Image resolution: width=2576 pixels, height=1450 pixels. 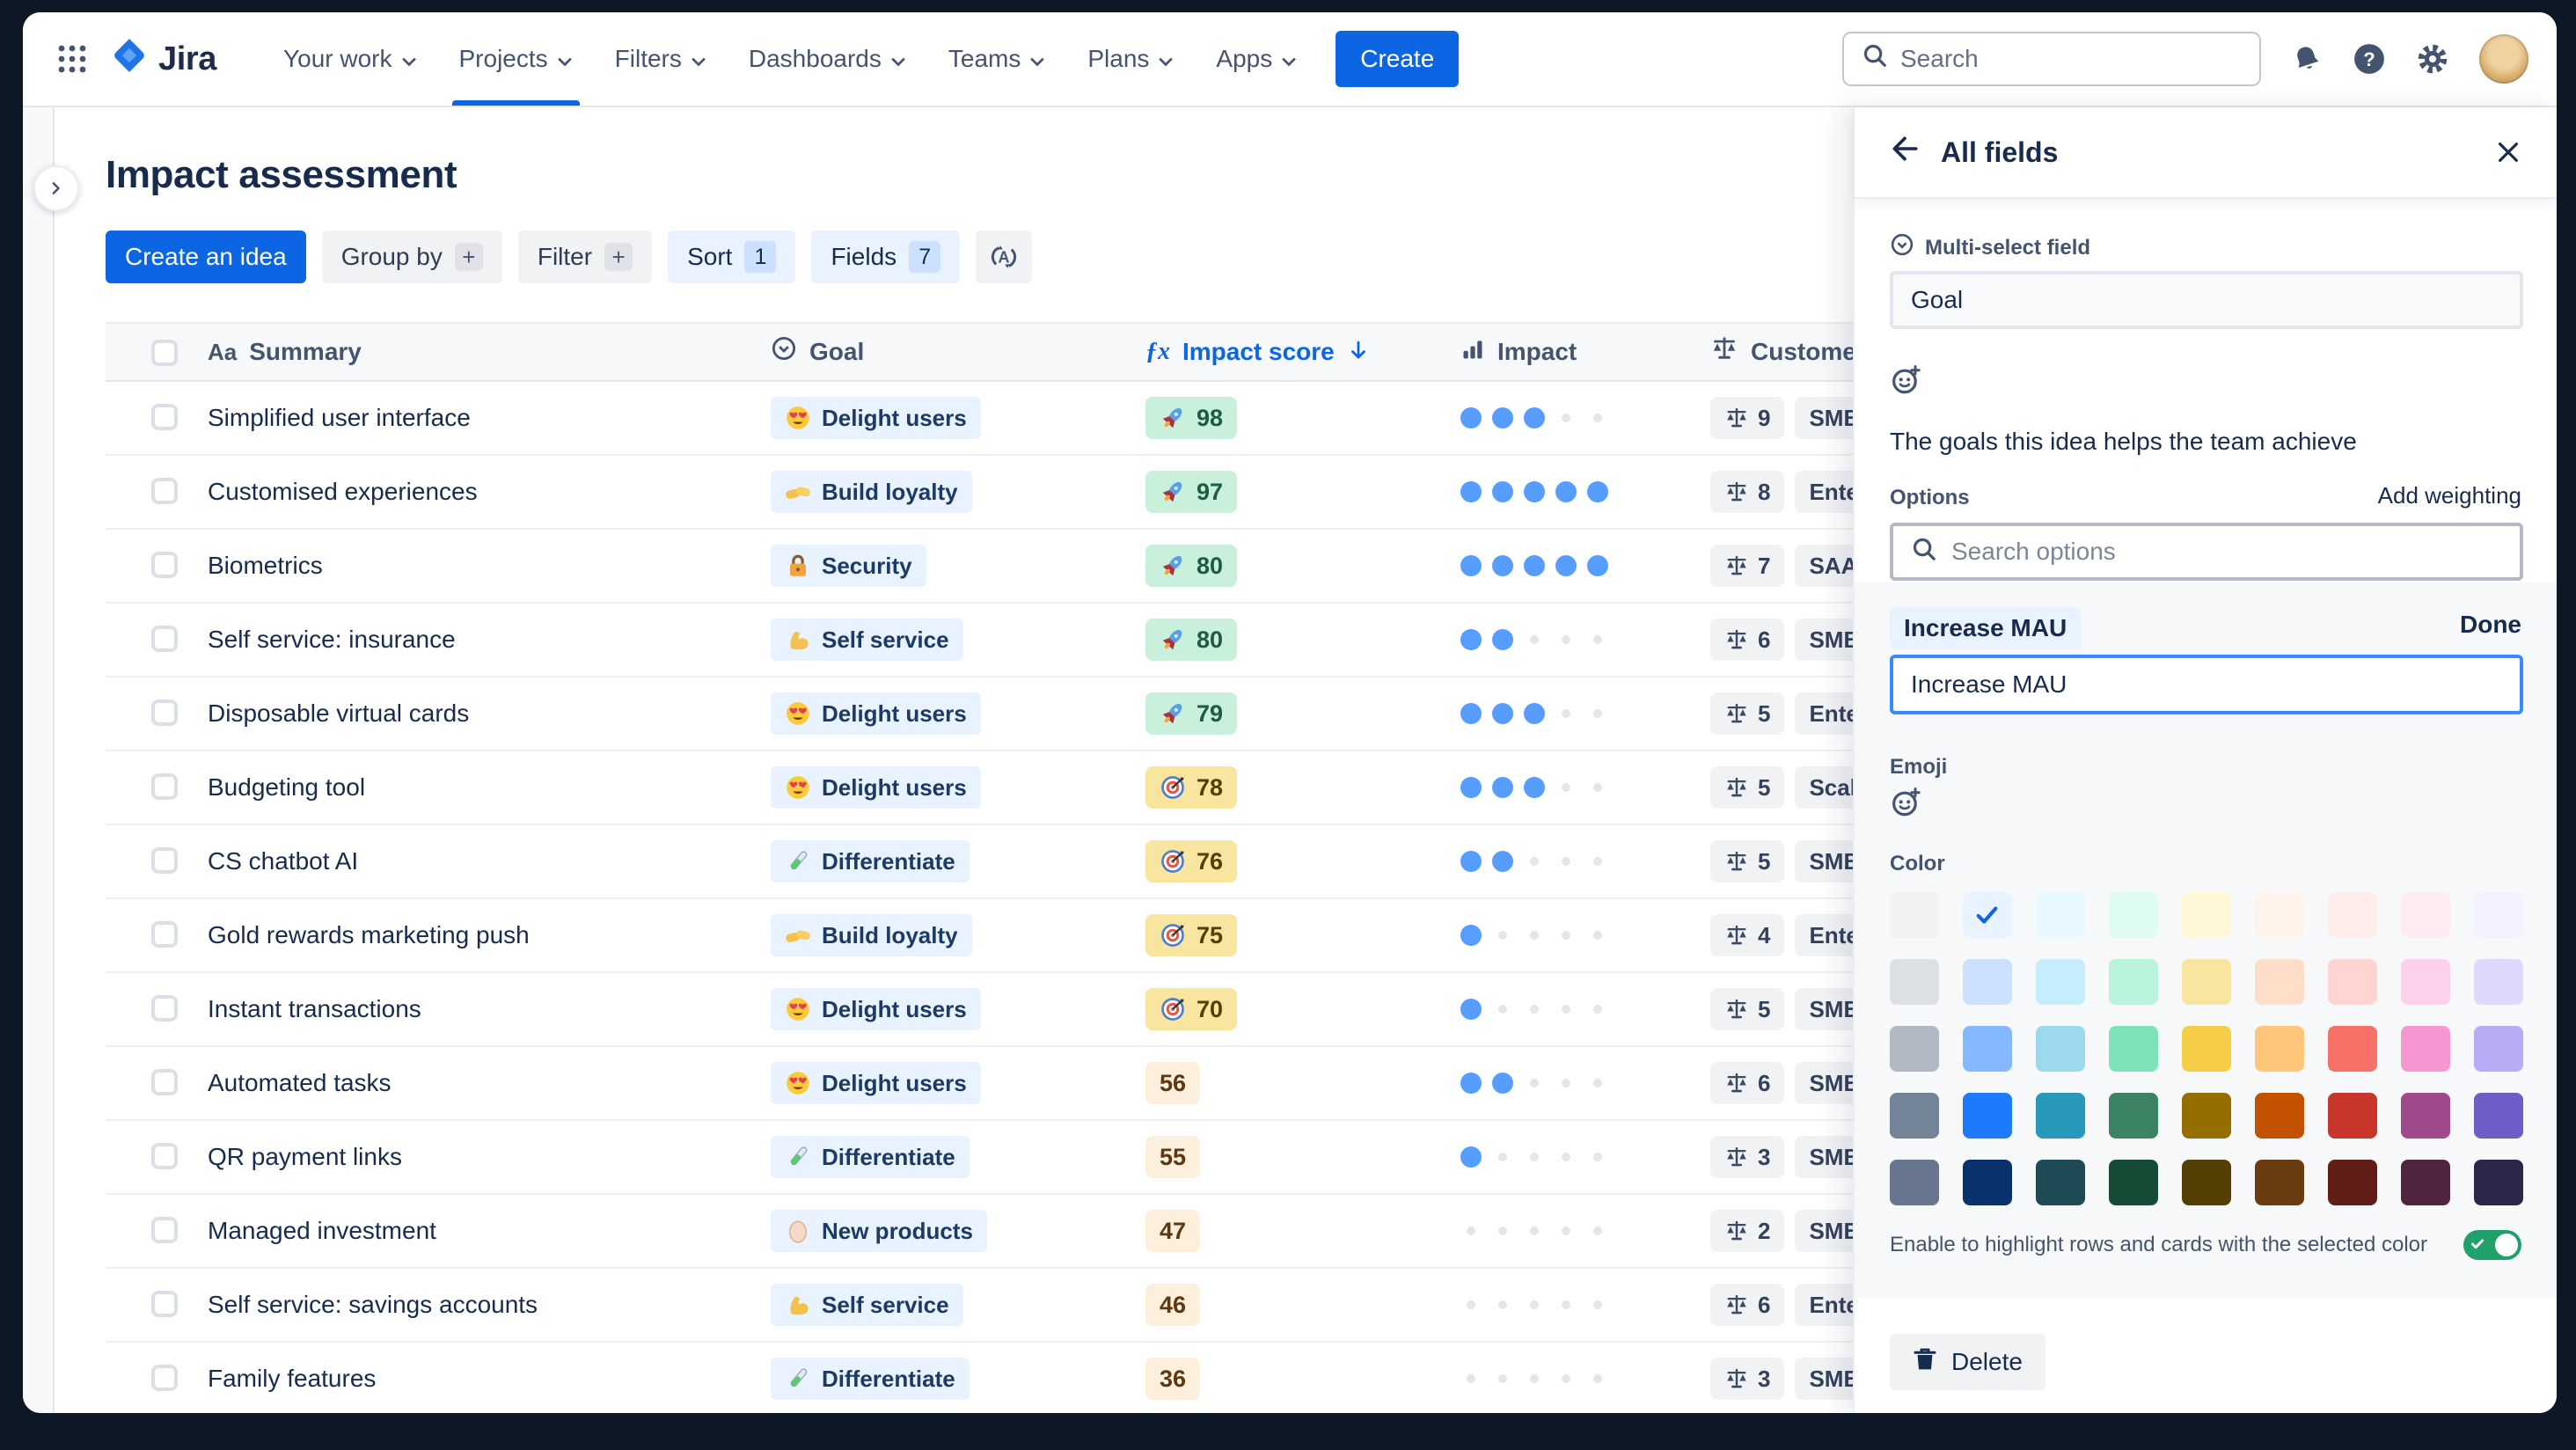 What do you see at coordinates (1967, 1362) in the screenshot?
I see `delete-field-button: Delete` at bounding box center [1967, 1362].